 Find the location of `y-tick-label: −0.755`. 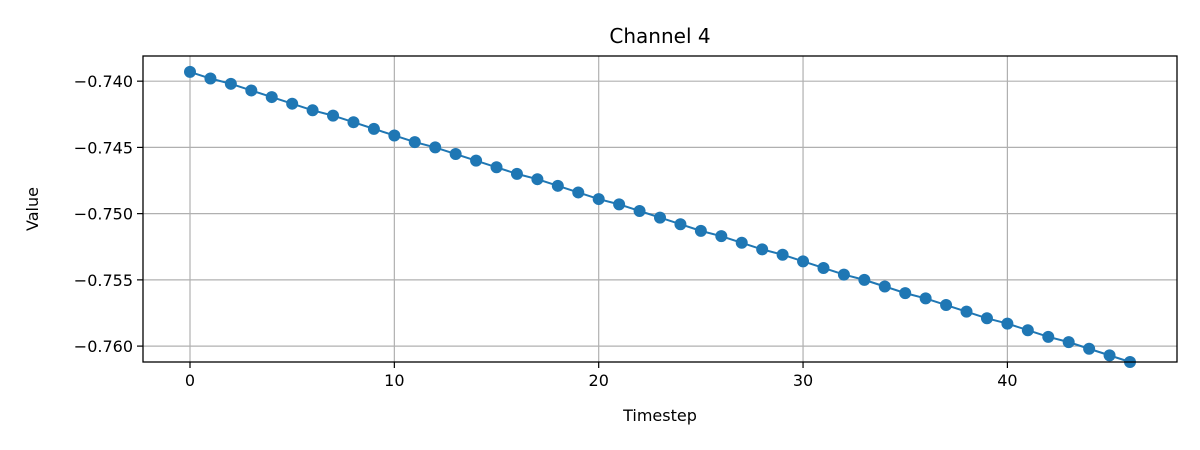

y-tick-label: −0.755 is located at coordinates (103, 280).